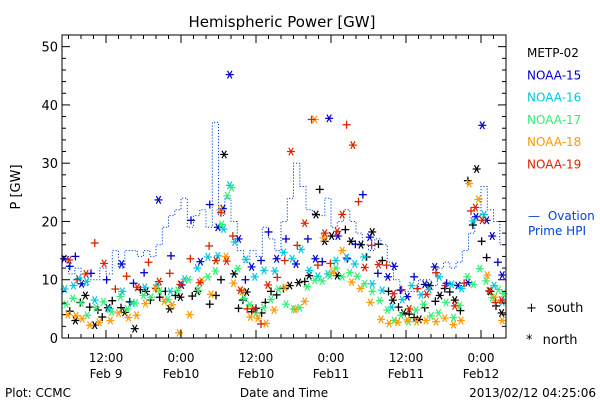 The width and height of the screenshot is (600, 400). What do you see at coordinates (553, 53) in the screenshot?
I see `legend-entry: METP-02` at bounding box center [553, 53].